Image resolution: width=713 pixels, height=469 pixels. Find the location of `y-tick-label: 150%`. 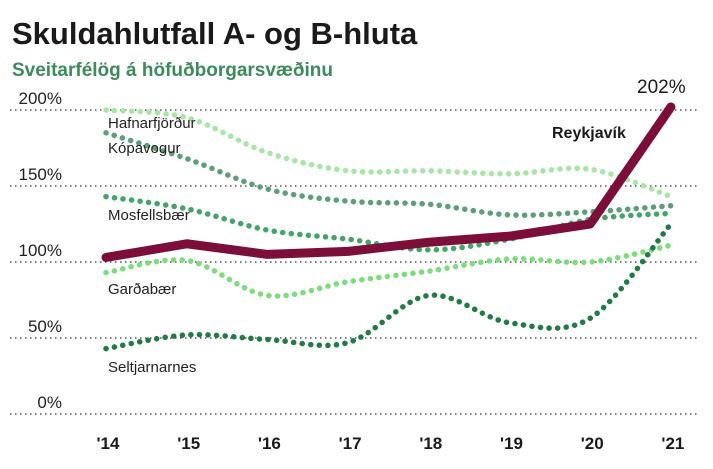

y-tick-label: 150% is located at coordinates (40, 174).